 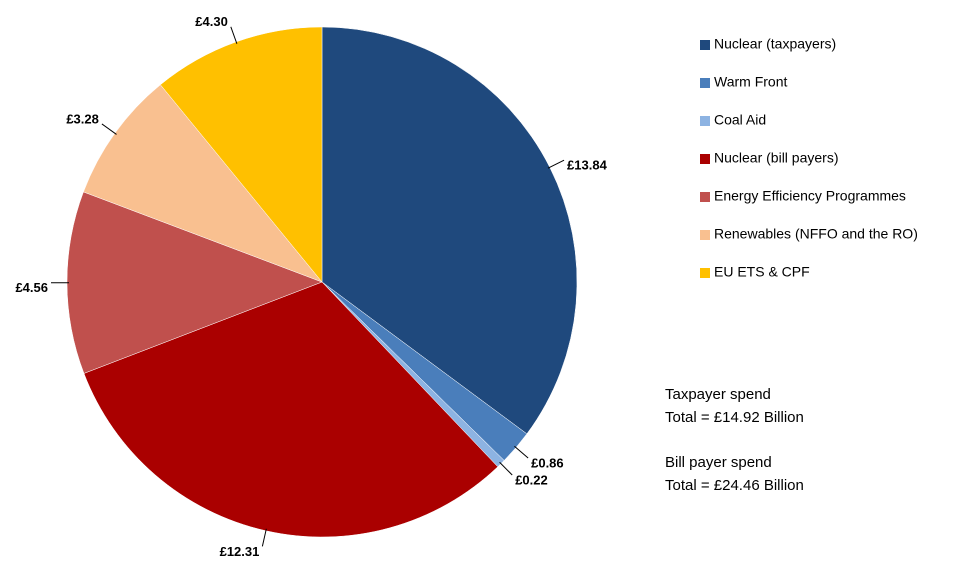 I want to click on legend-label: Coal Aid, so click(x=740, y=120).